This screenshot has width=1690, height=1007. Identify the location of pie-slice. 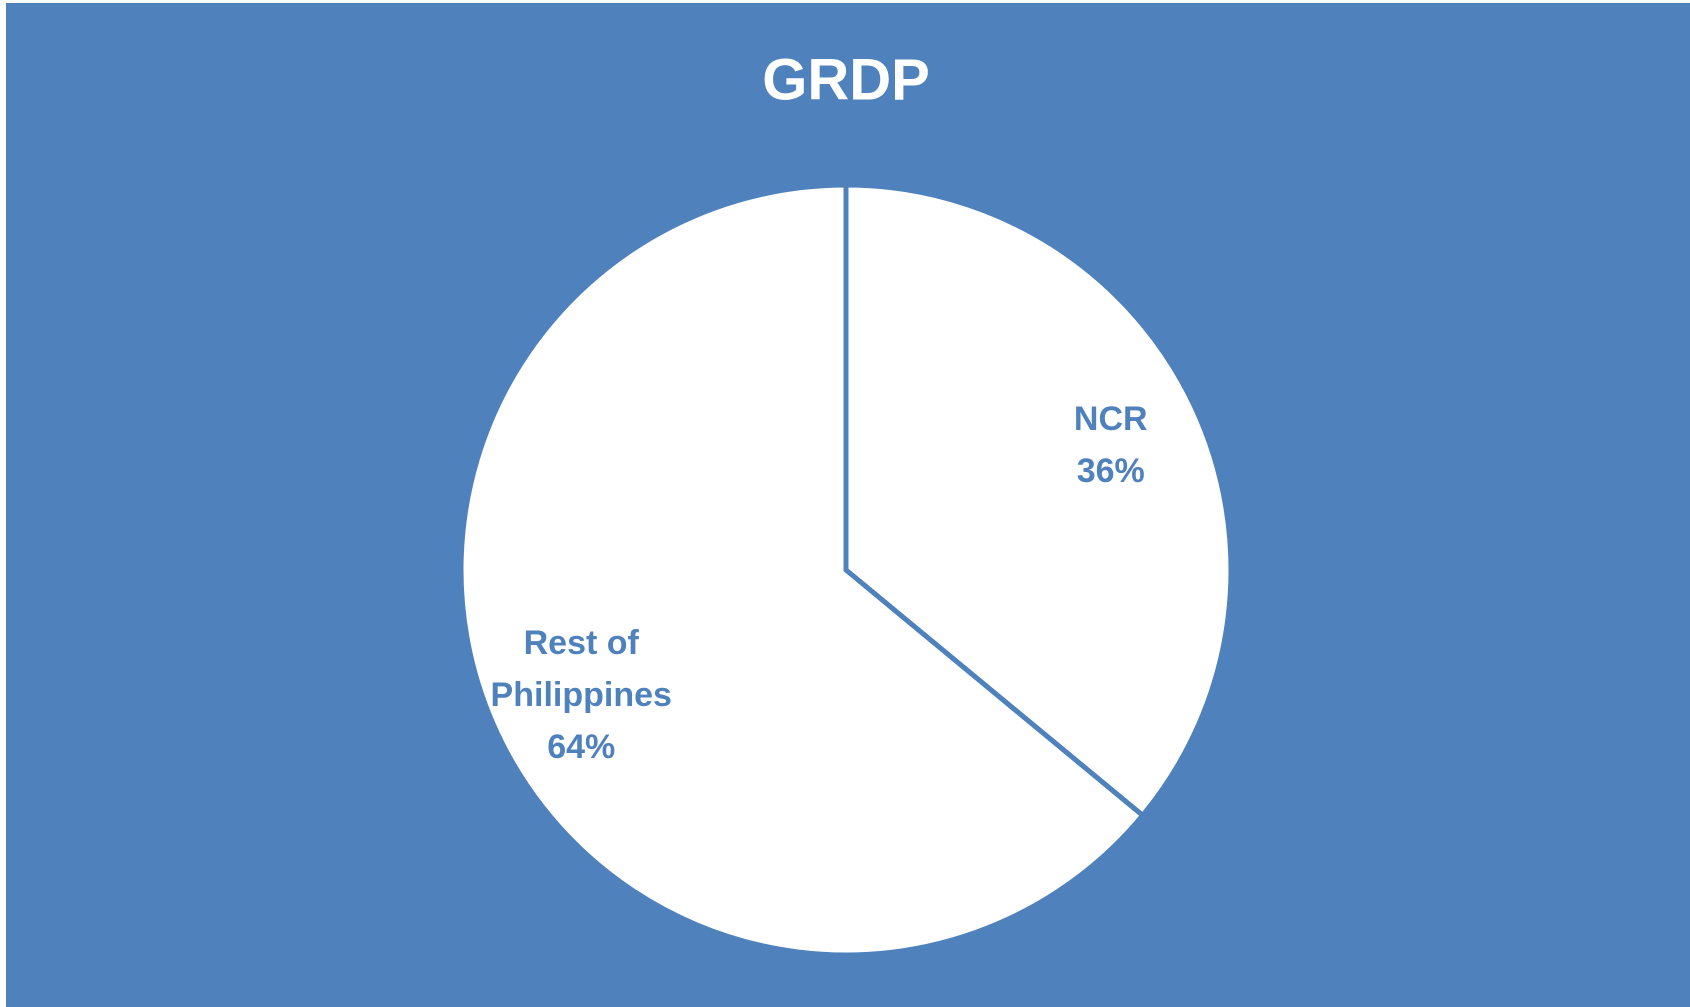
(1038, 500).